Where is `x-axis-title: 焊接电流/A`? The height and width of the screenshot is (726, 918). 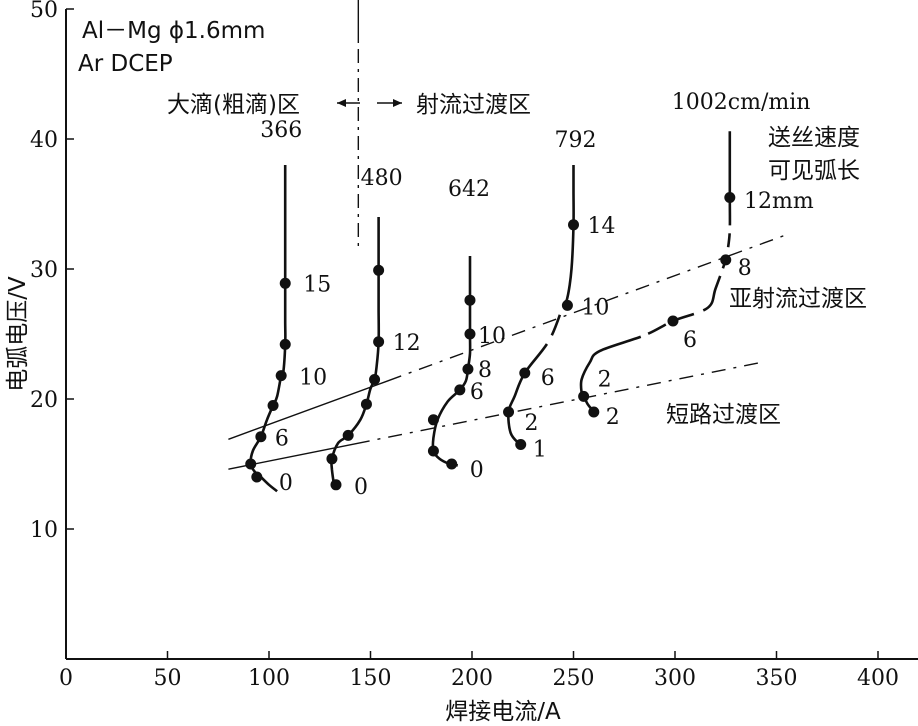
x-axis-title: 焊接电流/A is located at coordinates (503, 712).